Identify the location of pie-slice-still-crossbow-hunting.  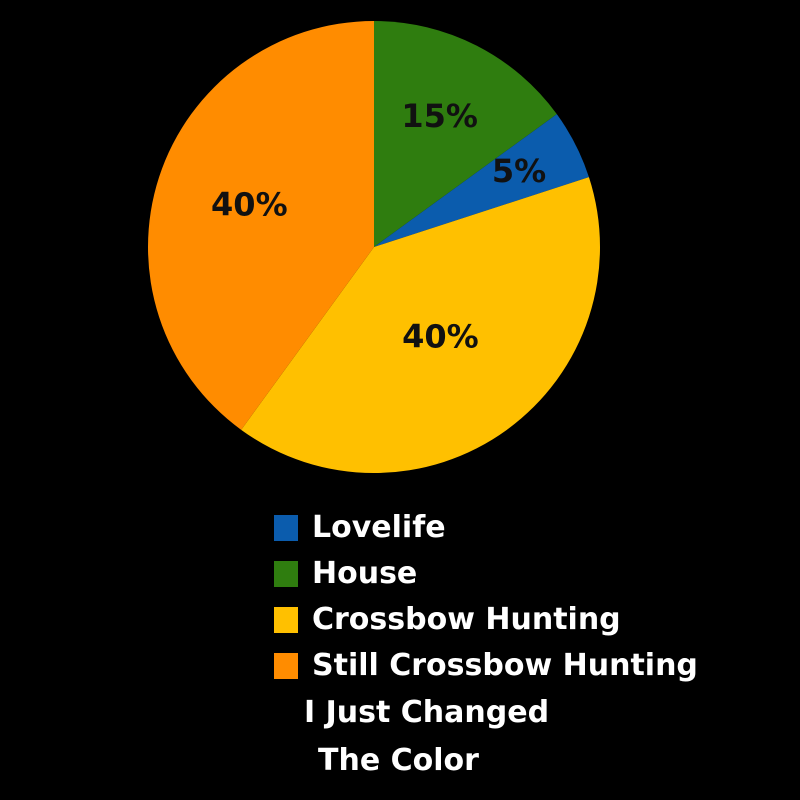
(261, 225).